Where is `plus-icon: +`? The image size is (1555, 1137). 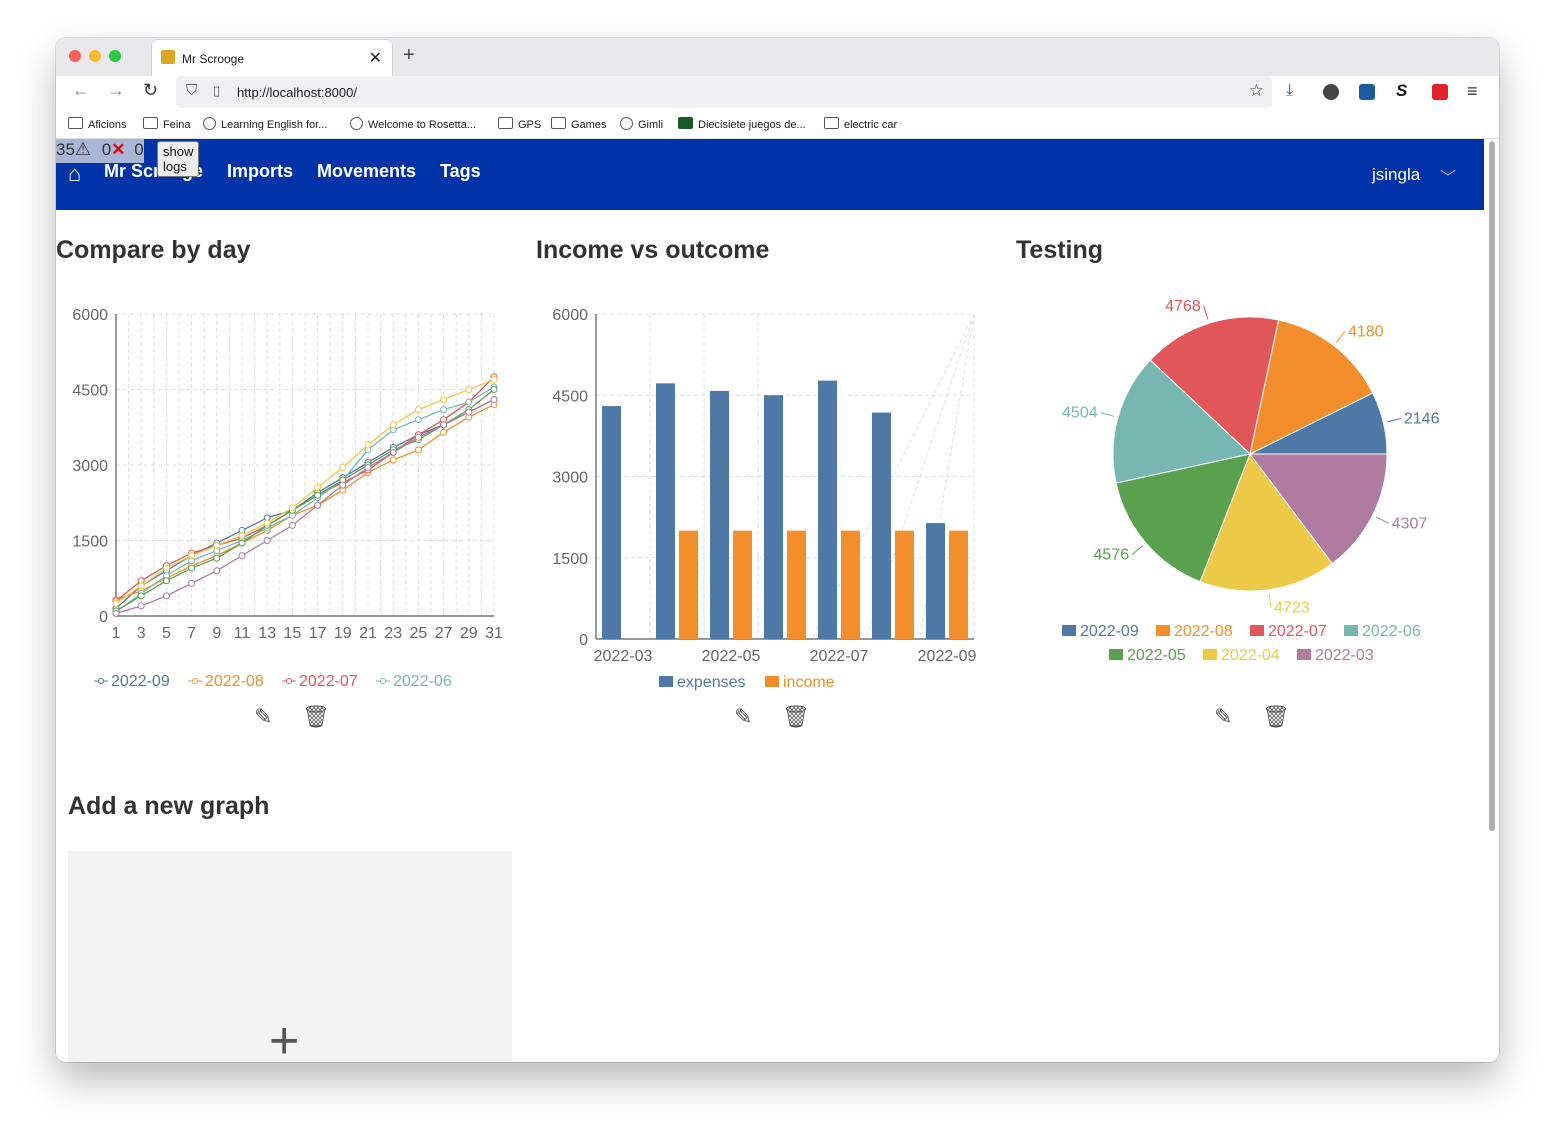 plus-icon: + is located at coordinates (284, 1037).